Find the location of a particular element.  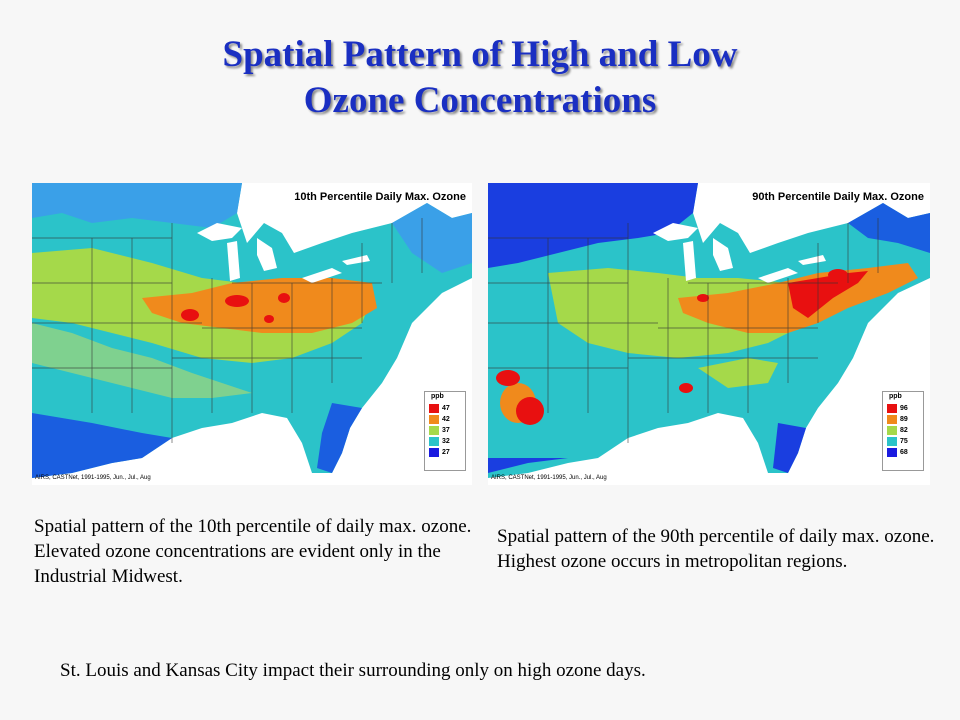

legend-value: 89 is located at coordinates (904, 419).